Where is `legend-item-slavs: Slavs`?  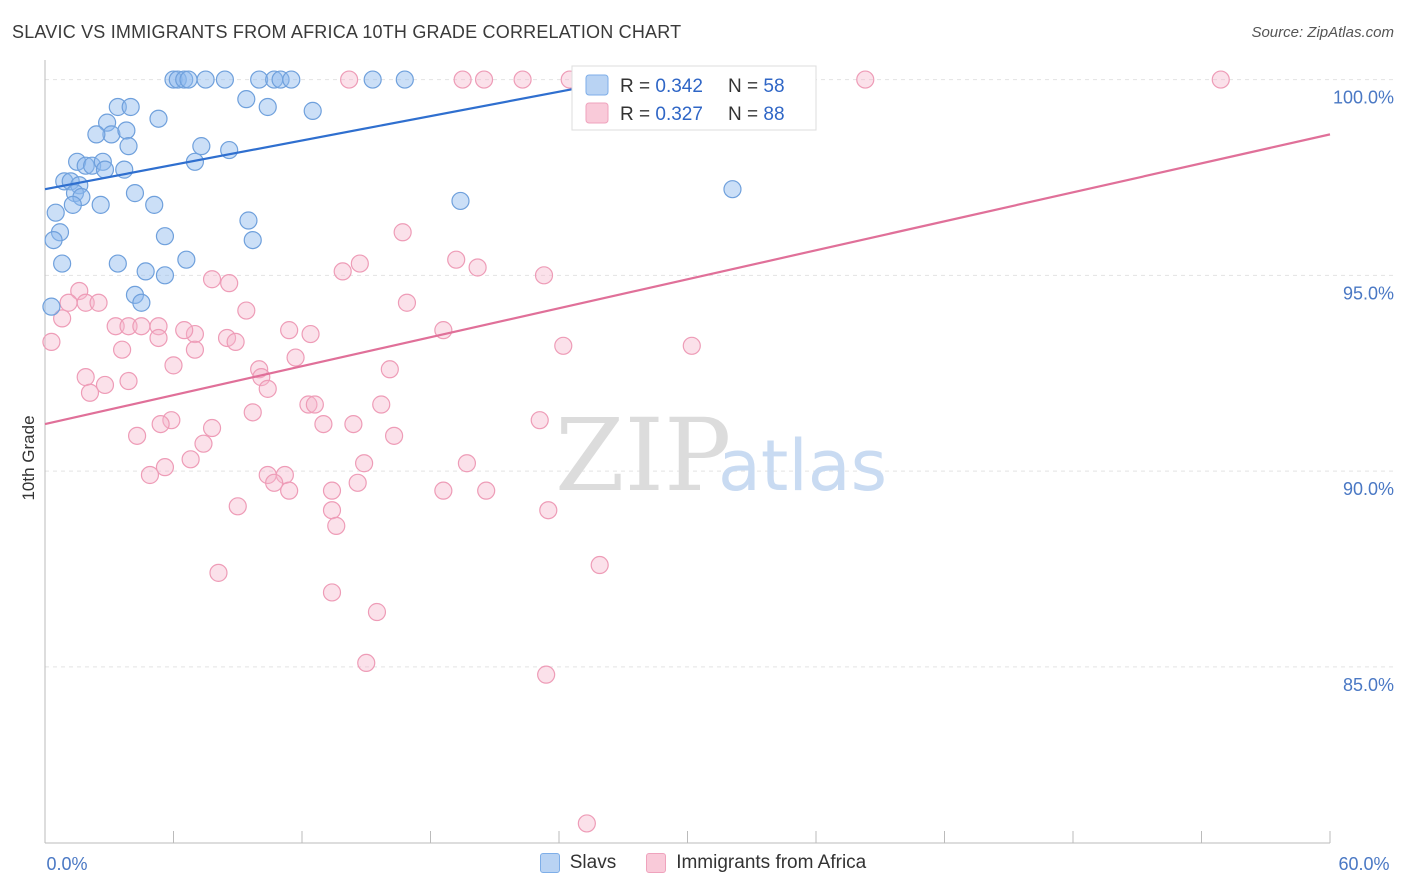 legend-item-slavs: Slavs is located at coordinates (578, 863).